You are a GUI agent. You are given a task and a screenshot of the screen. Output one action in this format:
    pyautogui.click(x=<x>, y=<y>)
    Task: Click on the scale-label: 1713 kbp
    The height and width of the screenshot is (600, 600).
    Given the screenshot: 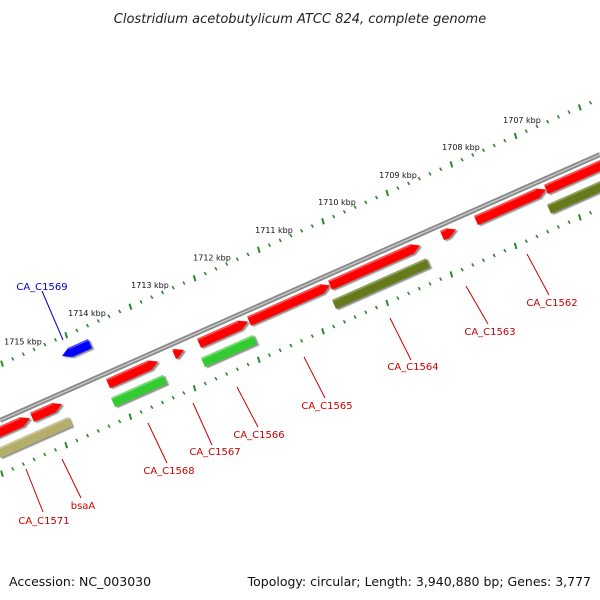 What is the action you would take?
    pyautogui.click(x=150, y=285)
    